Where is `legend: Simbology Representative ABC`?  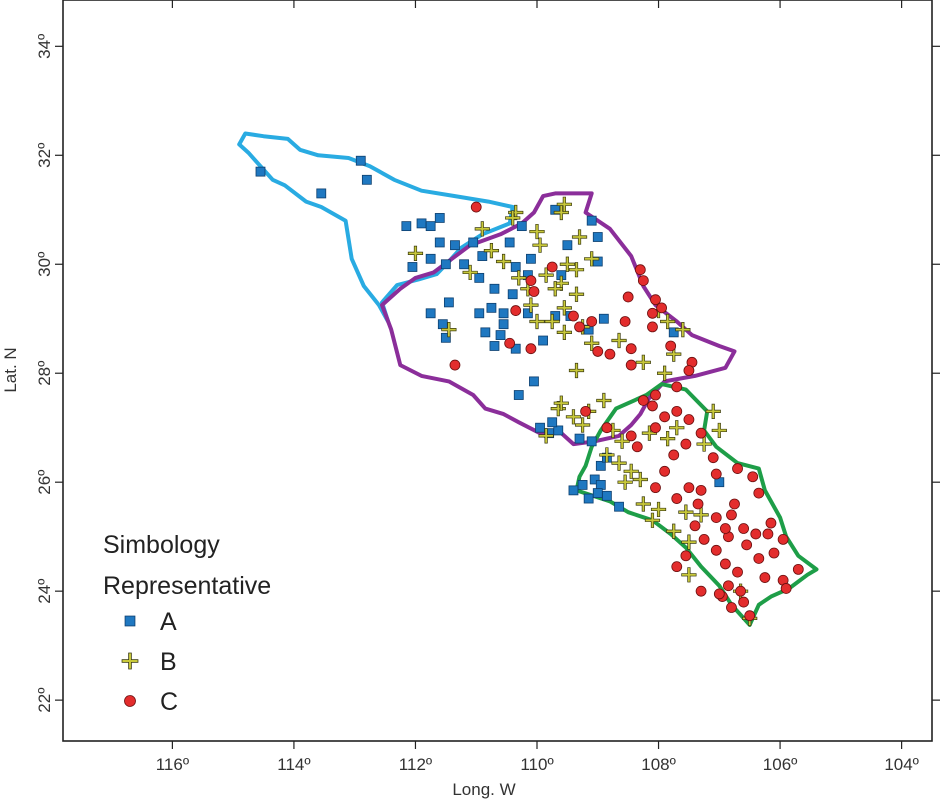 legend: Simbology Representative ABC is located at coordinates (187, 623).